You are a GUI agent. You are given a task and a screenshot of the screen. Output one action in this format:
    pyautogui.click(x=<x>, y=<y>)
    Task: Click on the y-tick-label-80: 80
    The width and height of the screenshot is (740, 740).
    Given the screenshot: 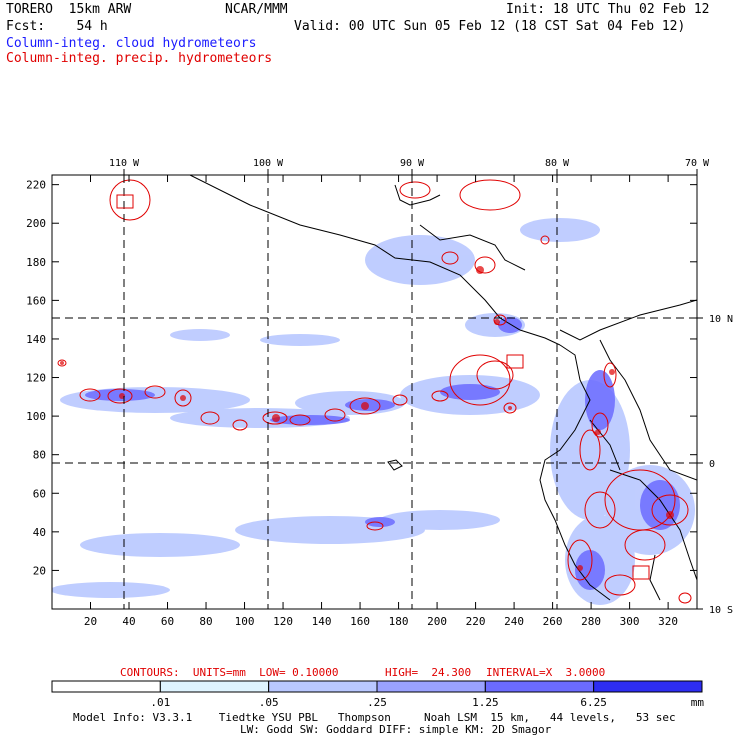 What is the action you would take?
    pyautogui.click(x=39, y=455)
    